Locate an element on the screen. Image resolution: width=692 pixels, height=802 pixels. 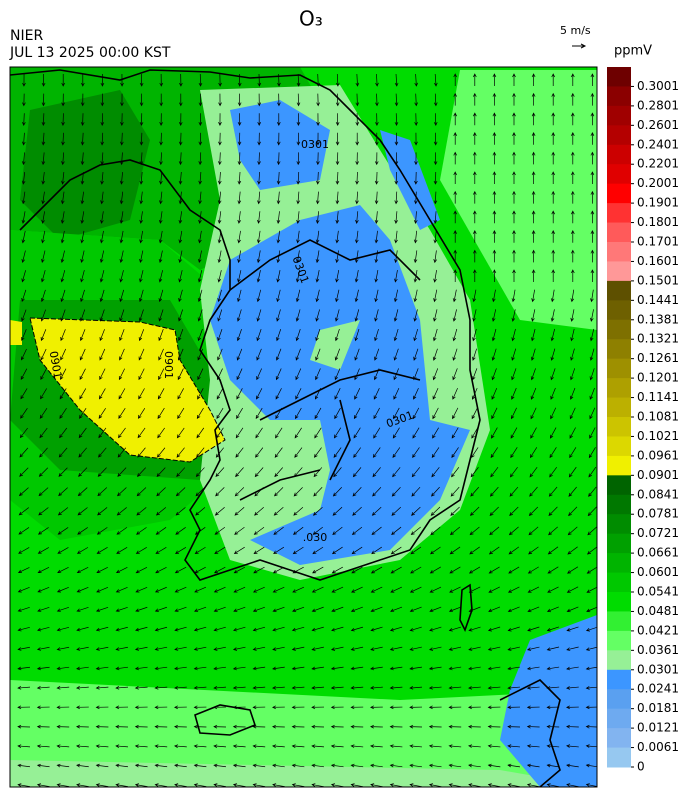
colorbar-label: 0.1601 is located at coordinates (658, 261).